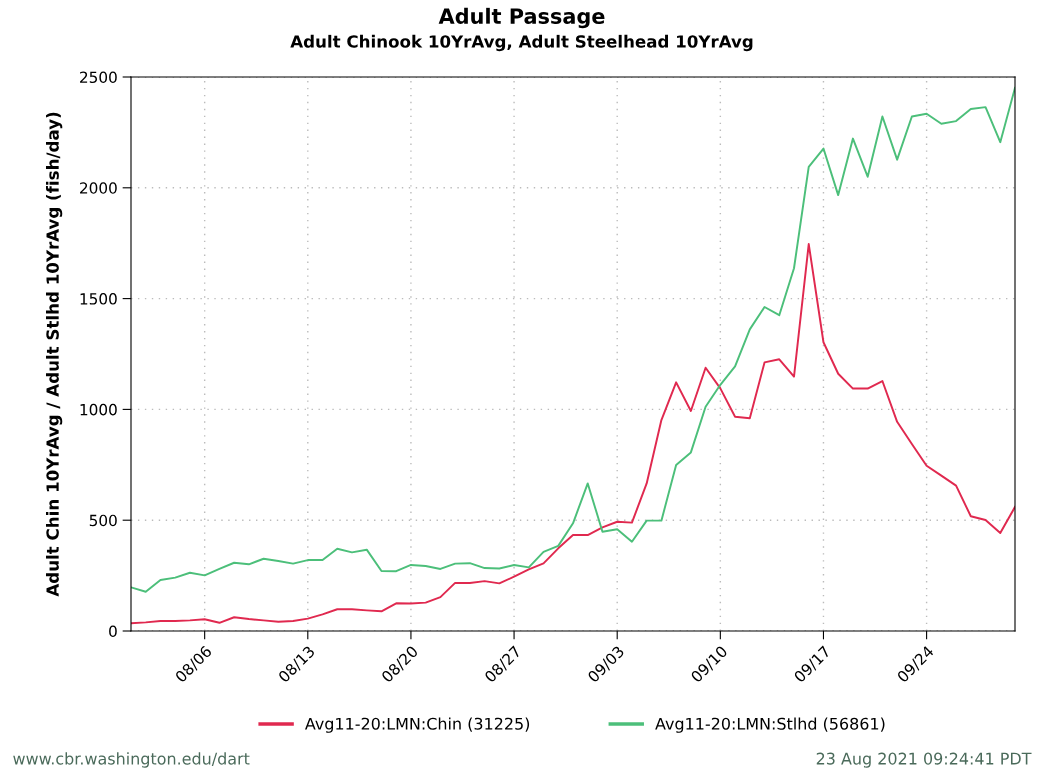  Describe the element at coordinates (131, 760) in the screenshot. I see `text: www.cbr.washington.edu/dart` at that location.